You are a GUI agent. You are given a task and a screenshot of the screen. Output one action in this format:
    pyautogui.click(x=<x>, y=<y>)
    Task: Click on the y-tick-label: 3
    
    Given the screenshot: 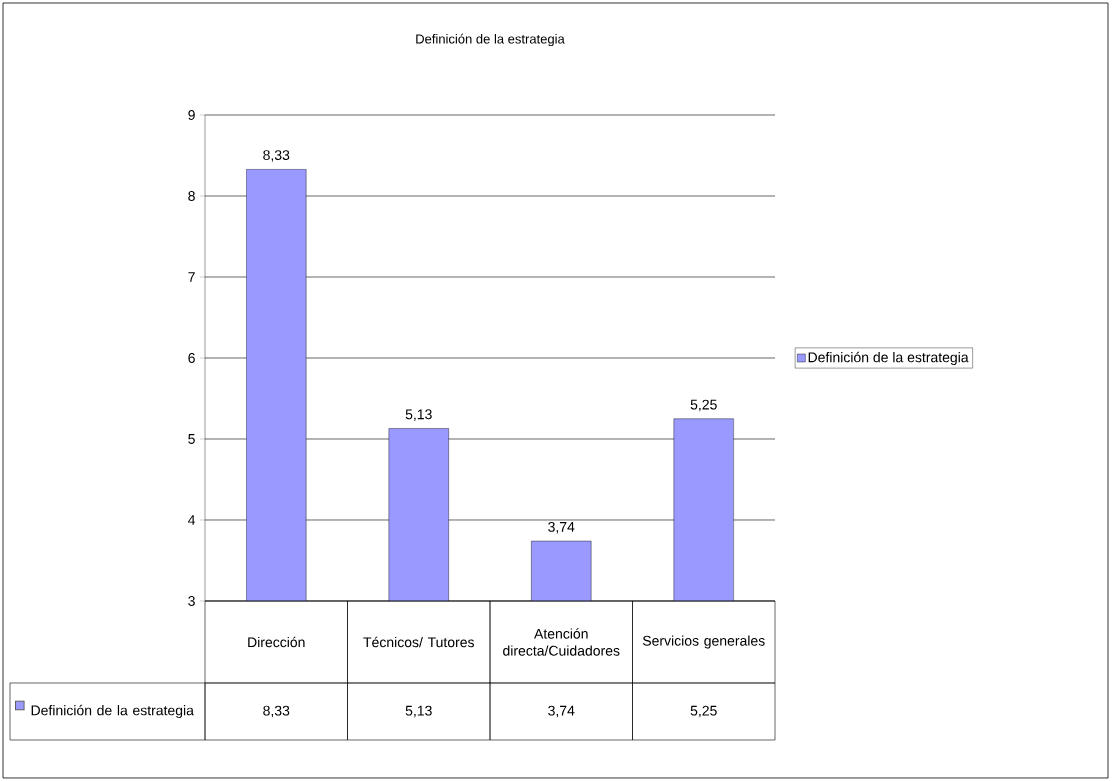 What is the action you would take?
    pyautogui.click(x=191, y=601)
    